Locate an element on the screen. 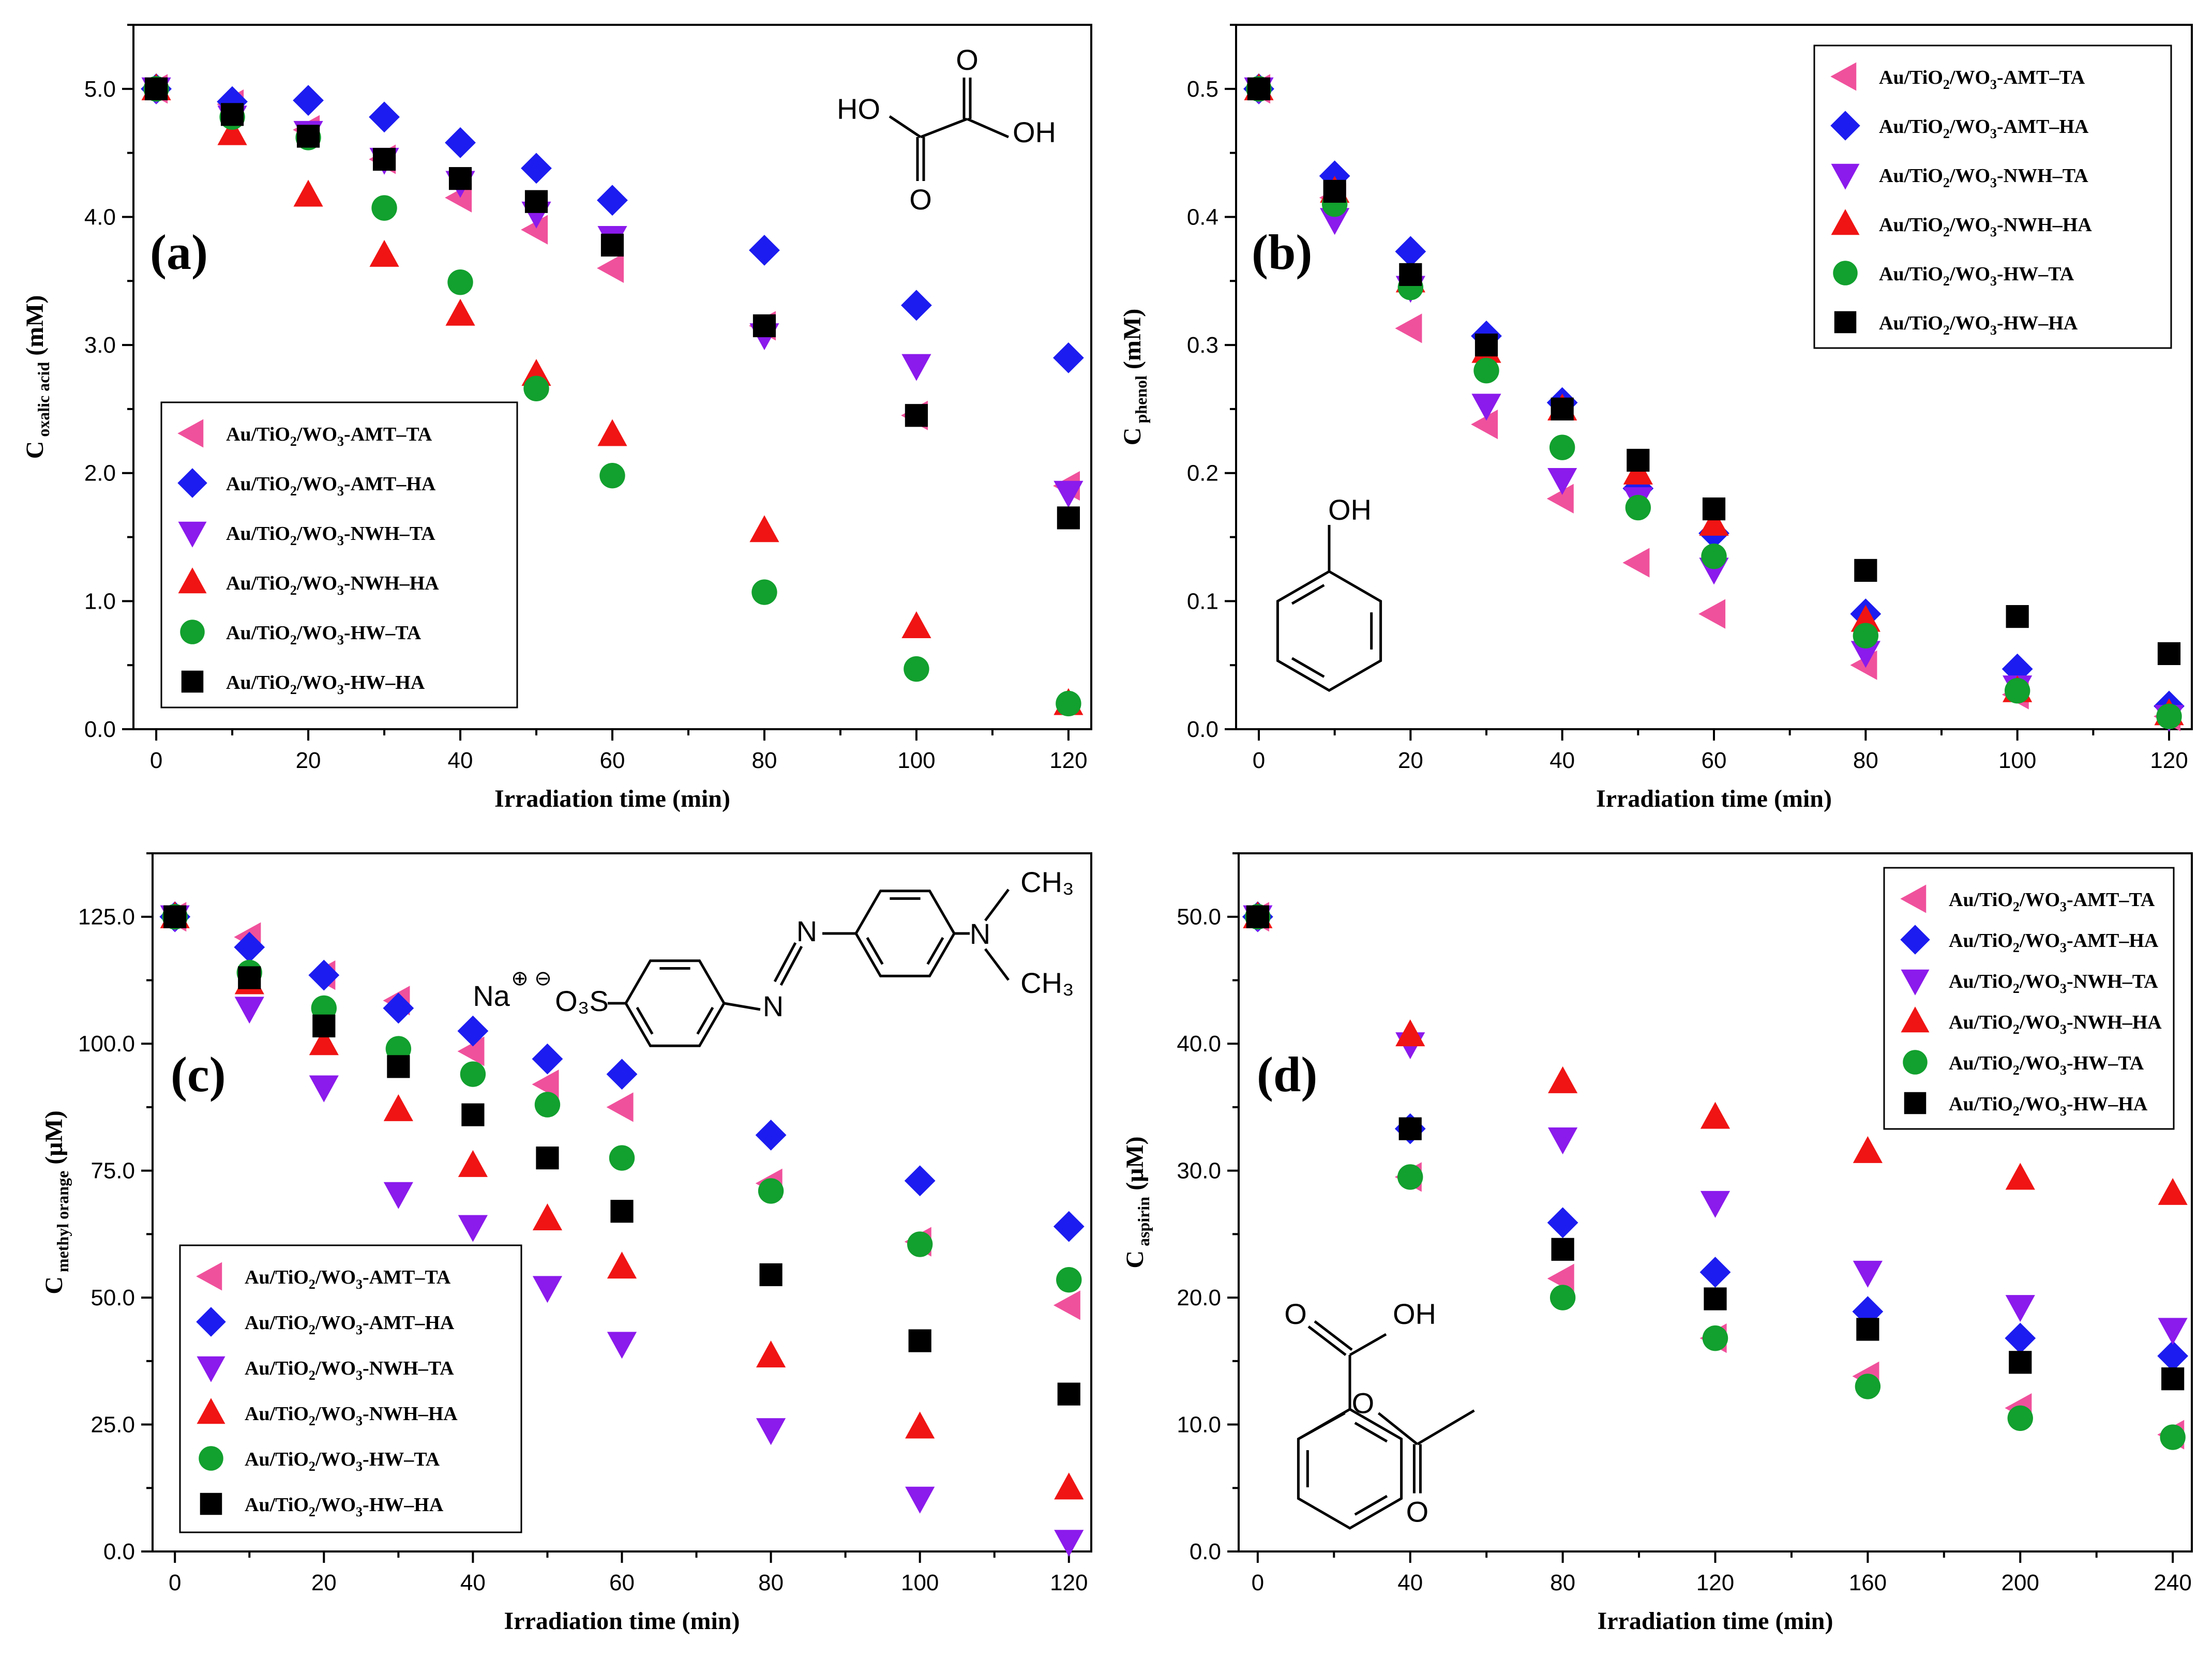  y-tick-label: 30.0 is located at coordinates (1199, 1171).